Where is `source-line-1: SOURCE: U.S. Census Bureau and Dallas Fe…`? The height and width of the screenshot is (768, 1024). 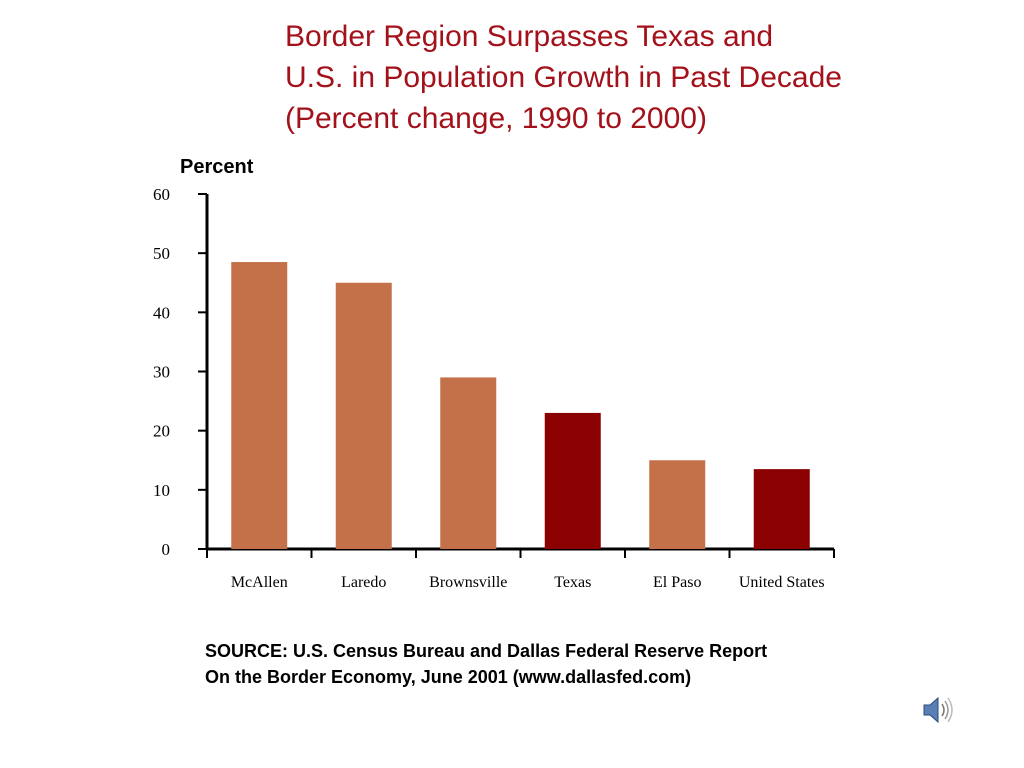 source-line-1: SOURCE: U.S. Census Bureau and Dallas Fe… is located at coordinates (486, 651).